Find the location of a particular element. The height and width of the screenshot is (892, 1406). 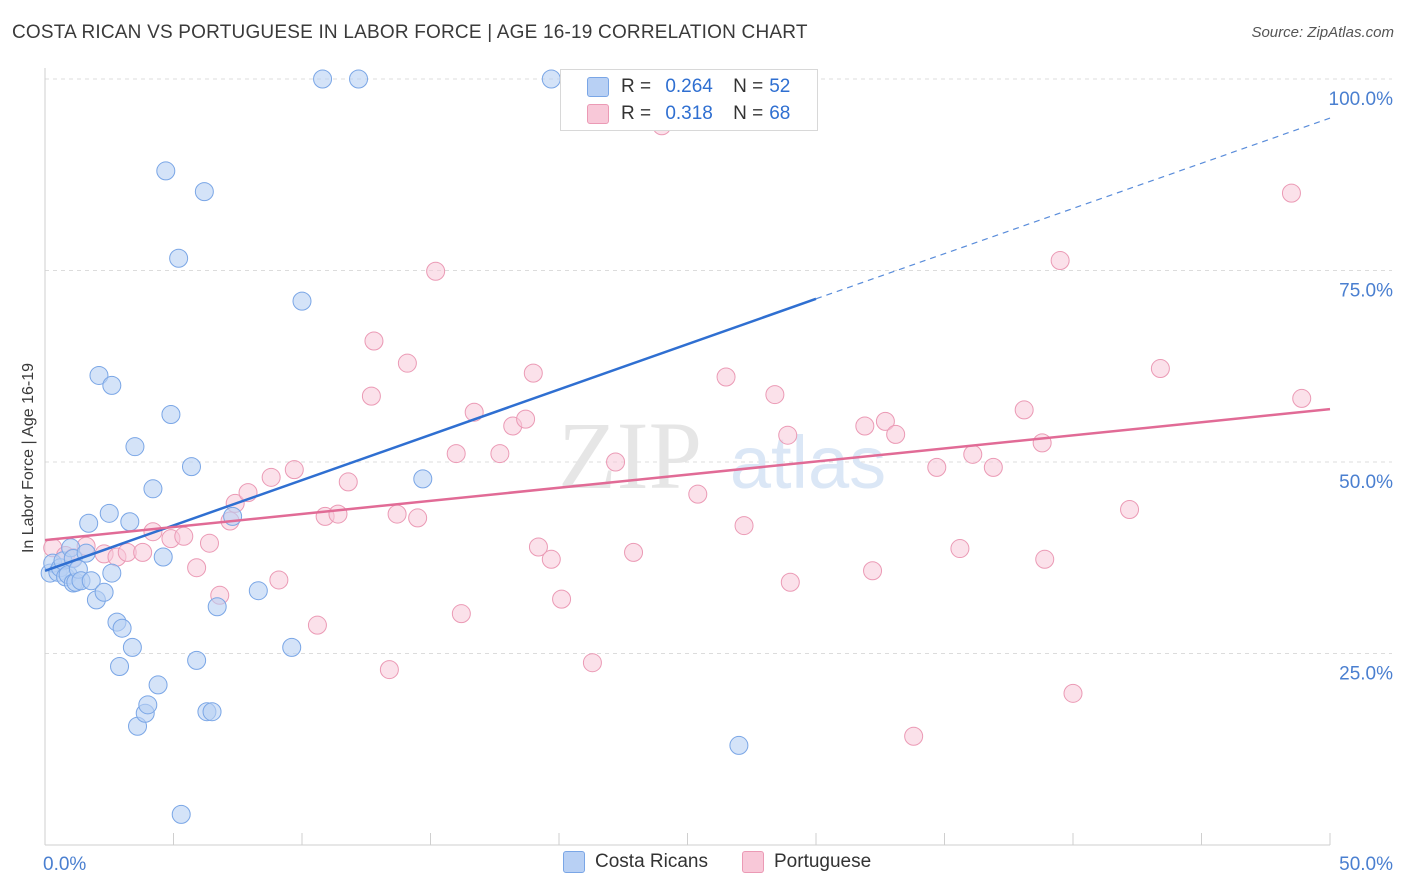

y-axis-title: In Labor Force | Age 16-19 is located at coordinates (28, 458).